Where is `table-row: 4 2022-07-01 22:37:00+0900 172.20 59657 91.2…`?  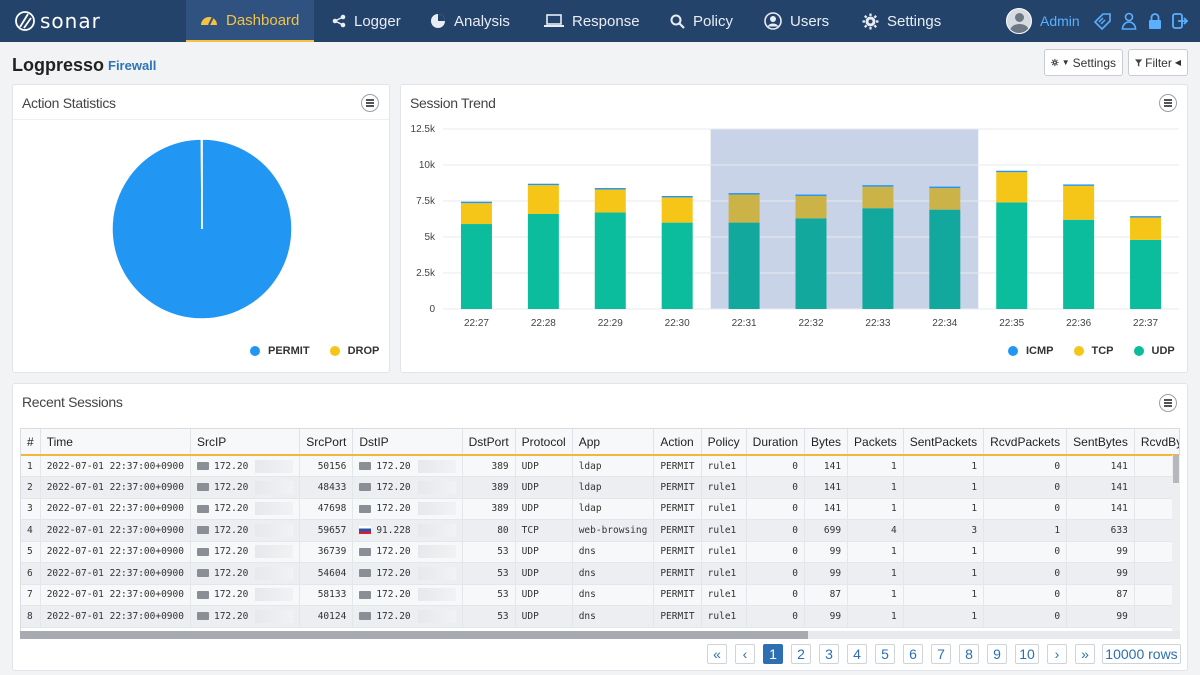
table-row: 4 2022-07-01 22:37:00+0900 172.20 59657 91.2… is located at coordinates (600, 530).